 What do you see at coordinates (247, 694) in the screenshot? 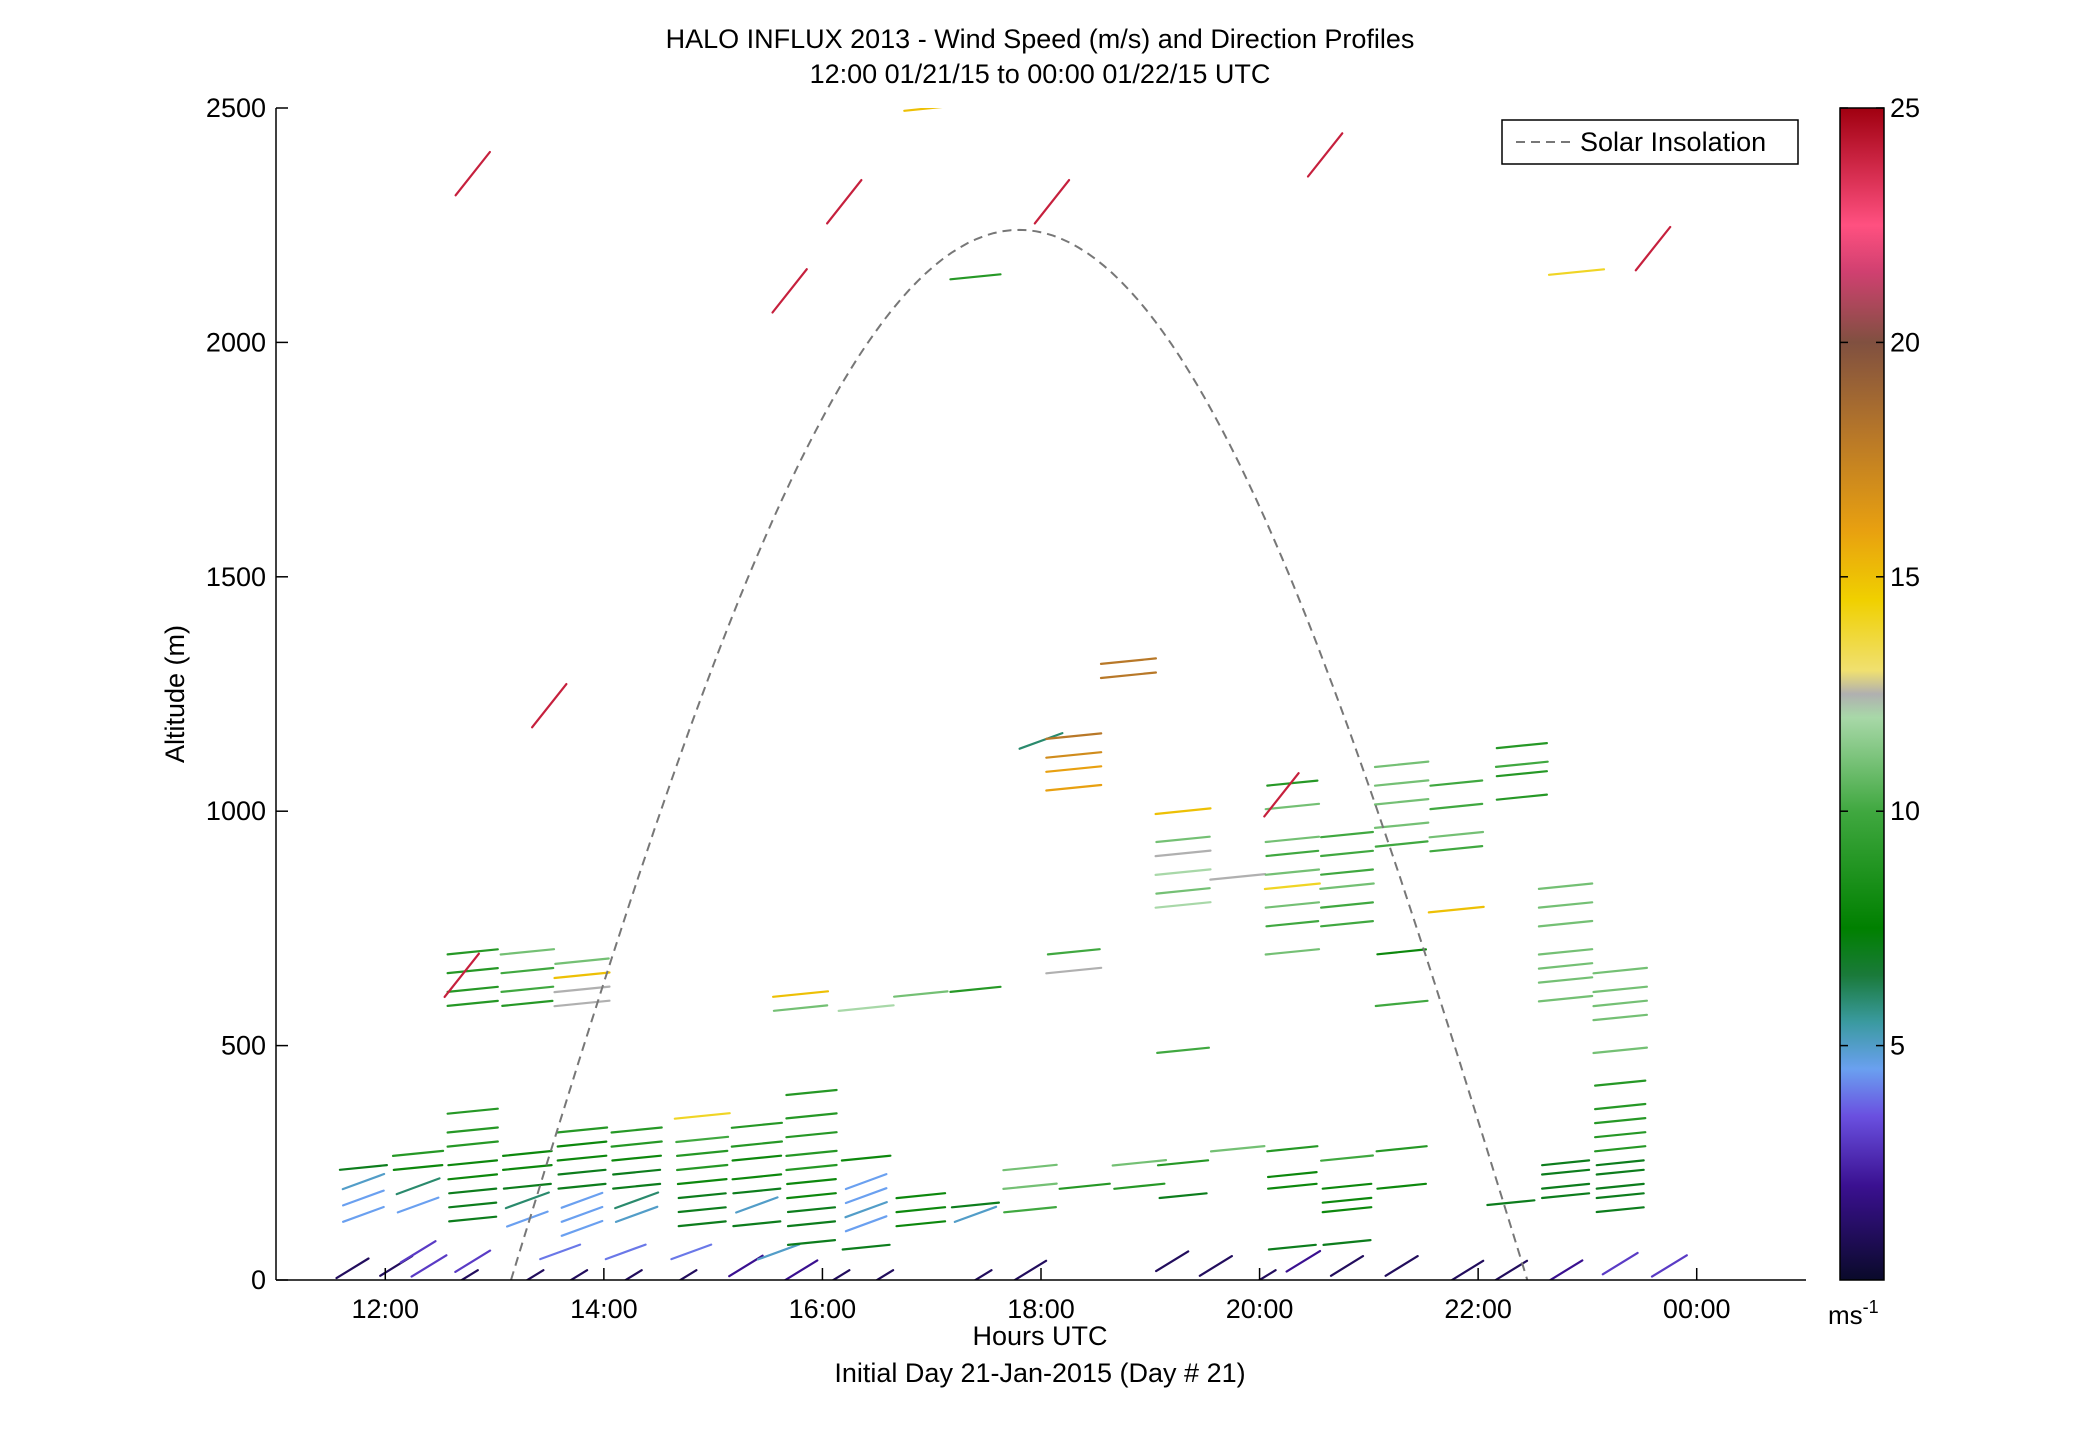
I see `y-axis: 0 500 1000 1500 2000 2500` at bounding box center [247, 694].